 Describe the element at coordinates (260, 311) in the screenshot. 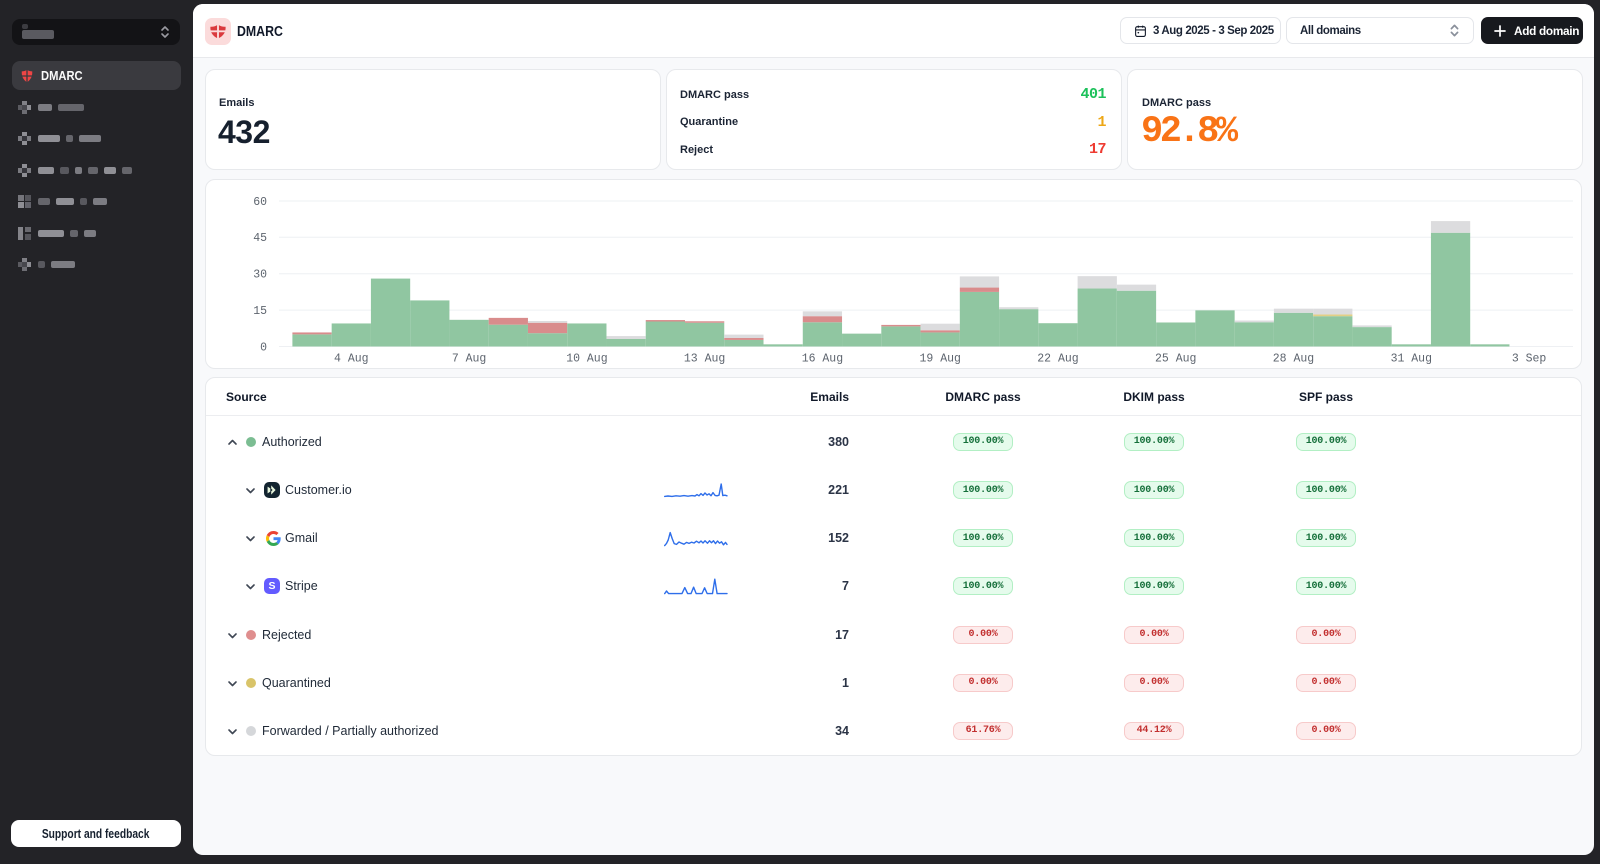

I see `svg-text: 15` at that location.